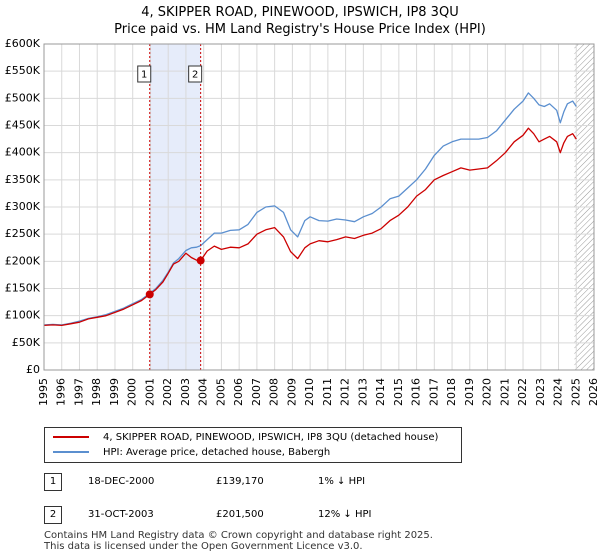 This screenshot has height=560, width=600. What do you see at coordinates (558, 392) in the screenshot?
I see `x-tick-label: 2024` at bounding box center [558, 392].